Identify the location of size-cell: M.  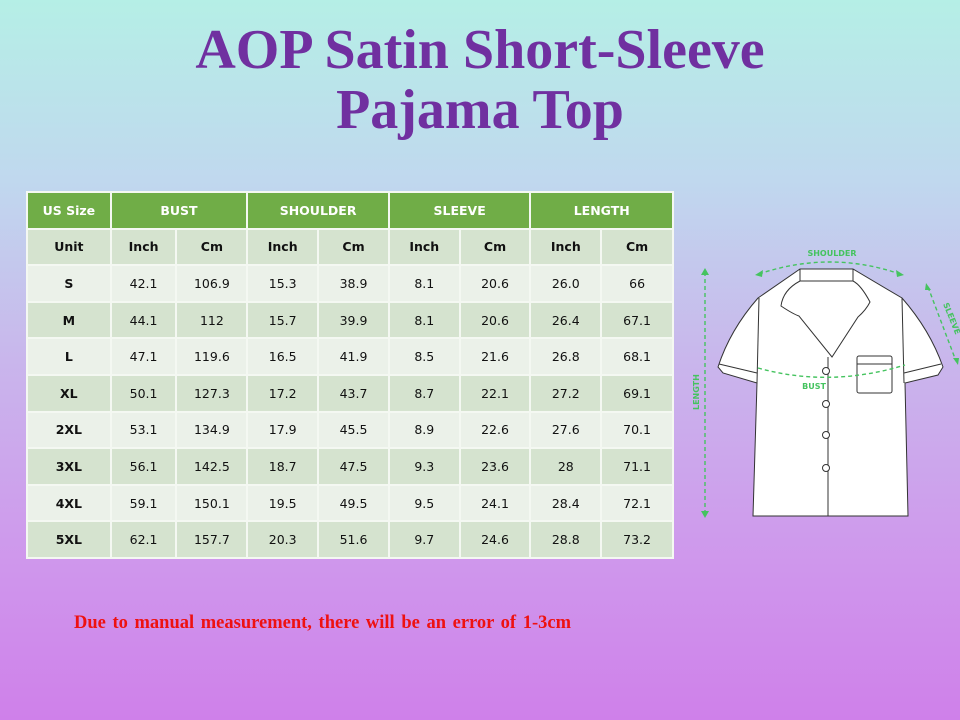
(69, 320).